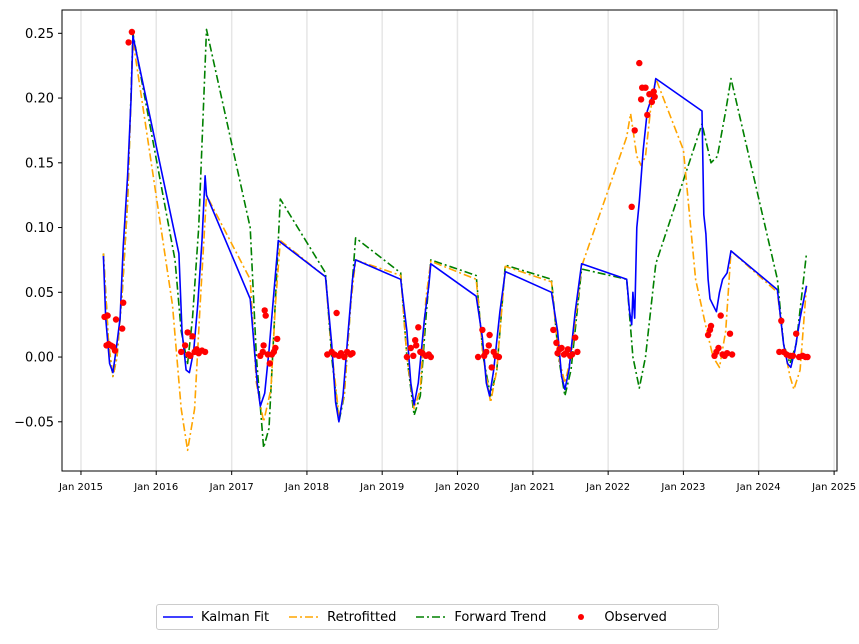  I want to click on y-tick-label: 0.00, so click(39, 358).